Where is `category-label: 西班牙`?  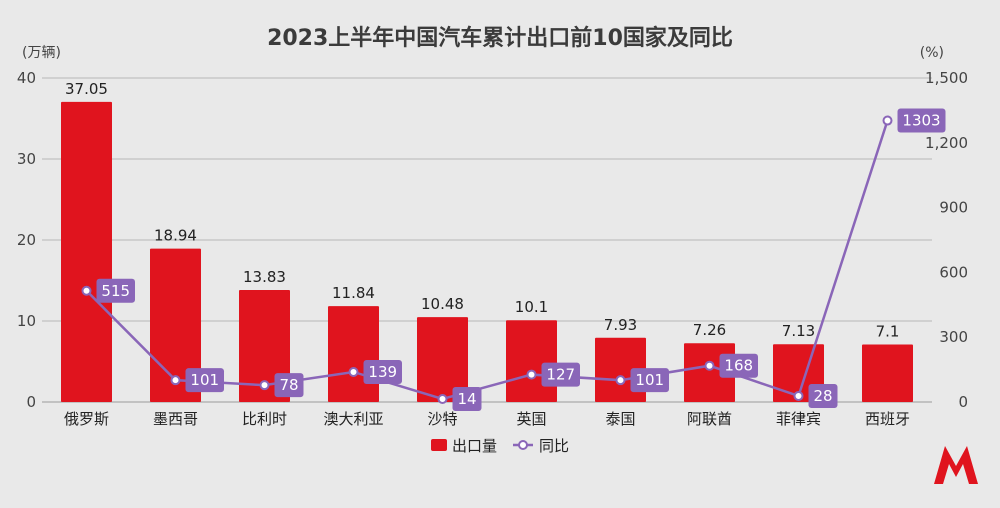
category-label: 西班牙 is located at coordinates (887, 419).